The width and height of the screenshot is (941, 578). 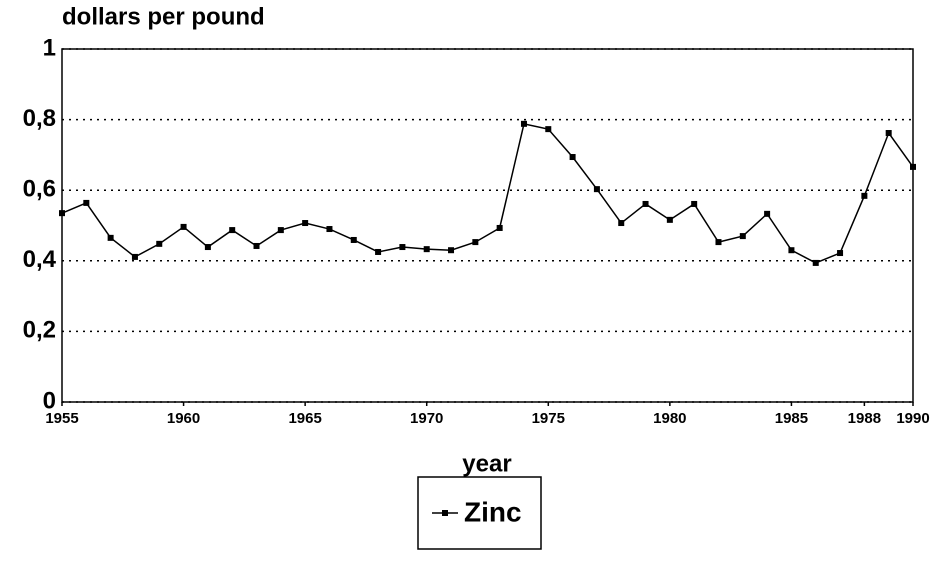 I want to click on x-tick-label: 1960, so click(x=183, y=418).